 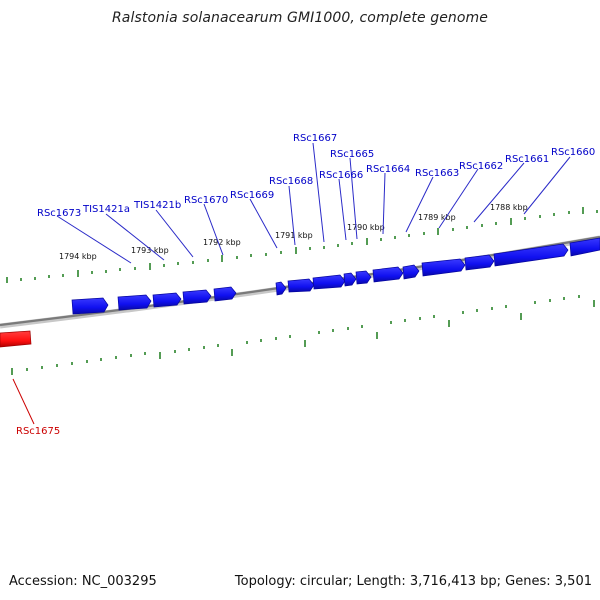 What do you see at coordinates (388, 274) in the screenshot?
I see `gene-arrow-rsc1664` at bounding box center [388, 274].